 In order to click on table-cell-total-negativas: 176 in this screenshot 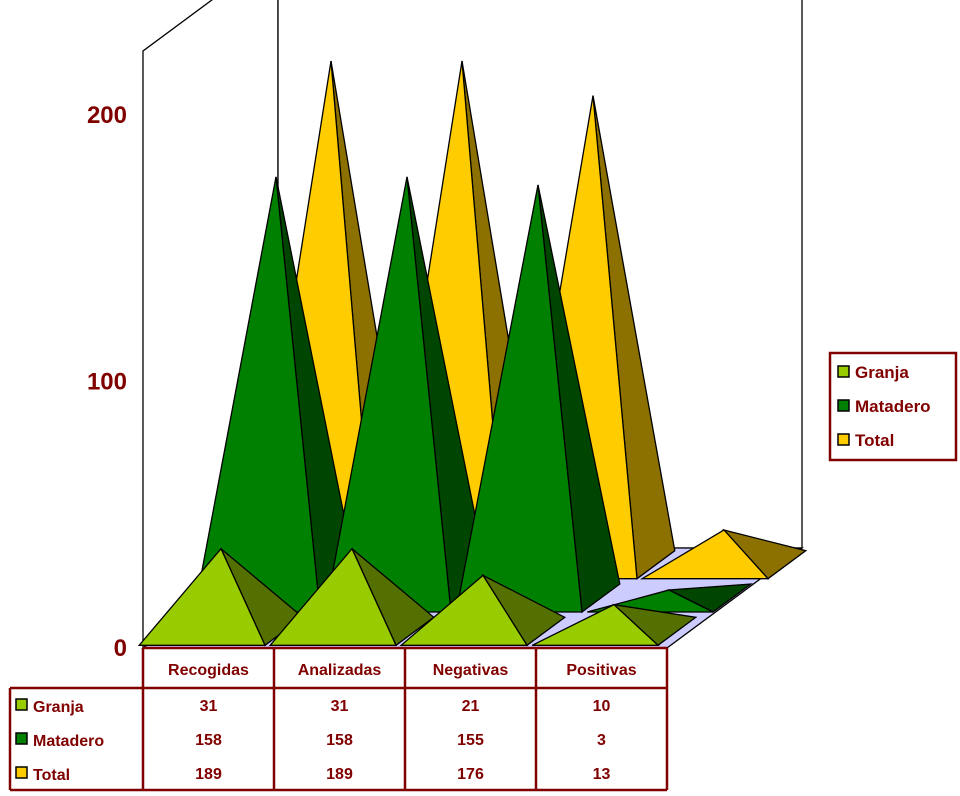, I will do `click(470, 774)`.